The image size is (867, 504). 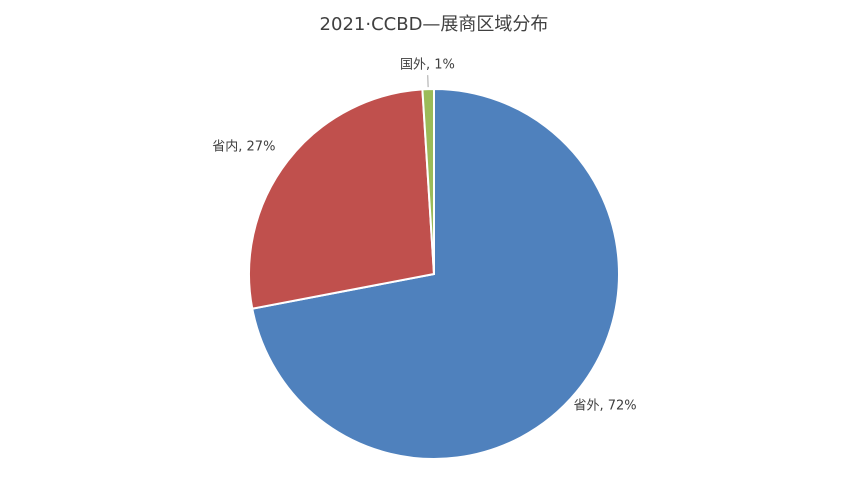 What do you see at coordinates (243, 147) in the screenshot?
I see `data-label: 省内, 27%` at bounding box center [243, 147].